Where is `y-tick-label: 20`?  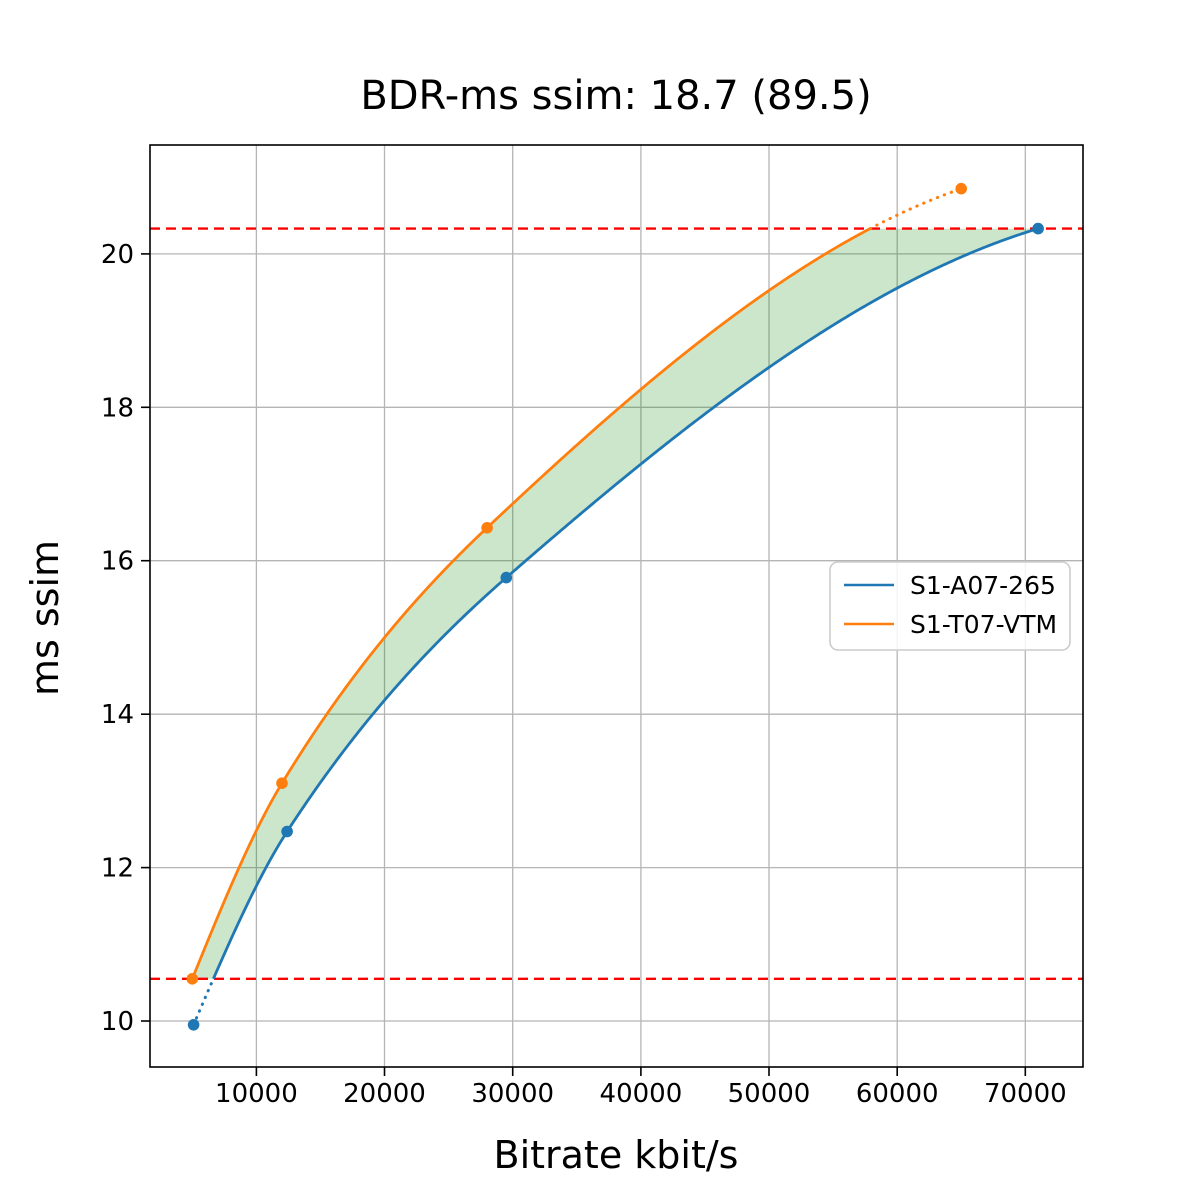 y-tick-label: 20 is located at coordinates (117, 255).